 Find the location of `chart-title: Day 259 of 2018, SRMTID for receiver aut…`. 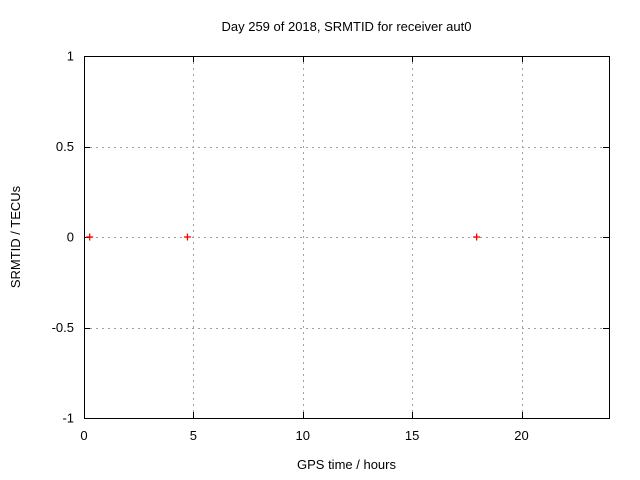

chart-title: Day 259 of 2018, SRMTID for receiver aut… is located at coordinates (346, 26).